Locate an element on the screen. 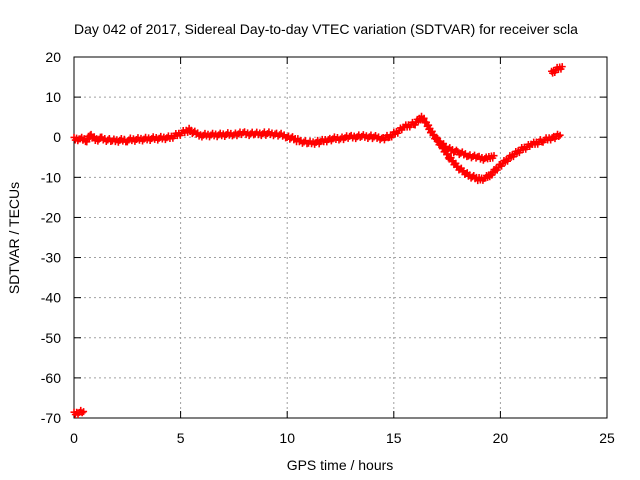  y-axis-label: SDTVAR / TECUs is located at coordinates (14, 238).